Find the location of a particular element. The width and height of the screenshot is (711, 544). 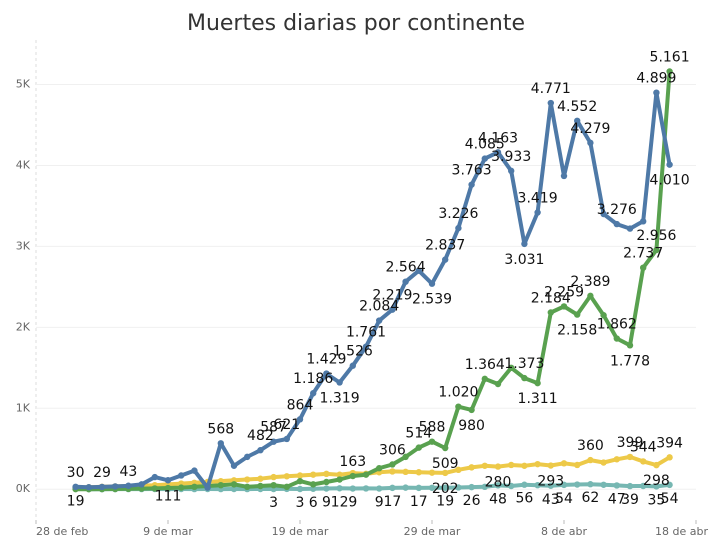

data-label: 587 is located at coordinates (273, 428).